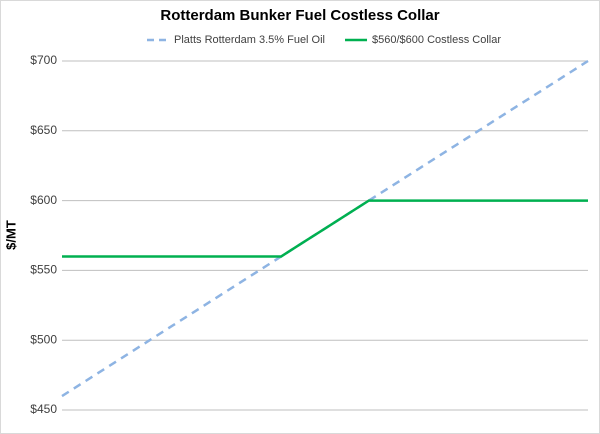 The height and width of the screenshot is (434, 600). I want to click on legend-label: Platts Rotterdam 3.5% Fuel Oil, so click(249, 40).